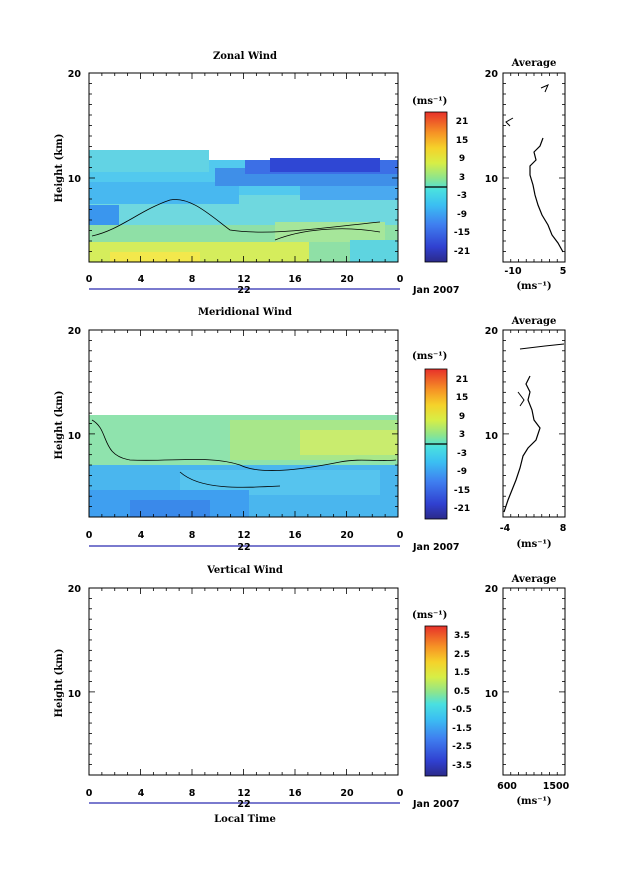 The width and height of the screenshot is (619, 873). Describe the element at coordinates (505, 528) in the screenshot. I see `avg-x-tick-label: -4` at that location.